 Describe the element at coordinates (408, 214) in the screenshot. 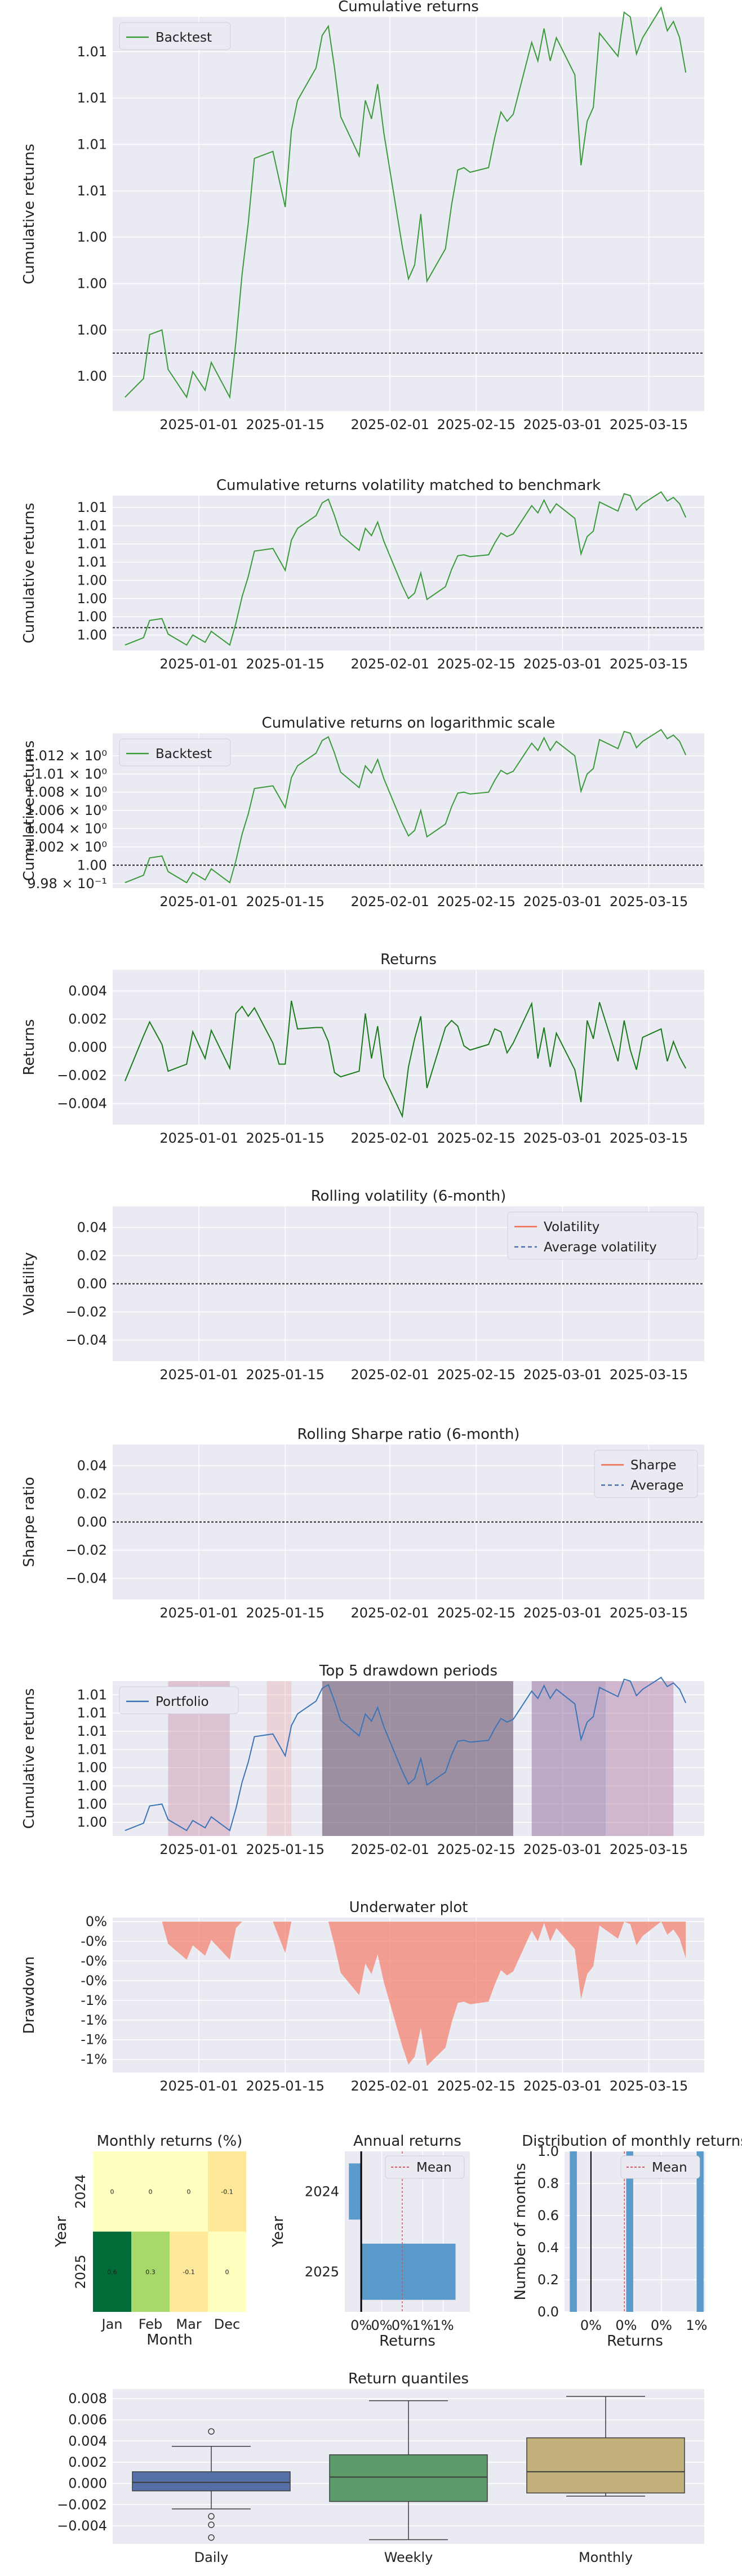

I see `plot-area` at that location.